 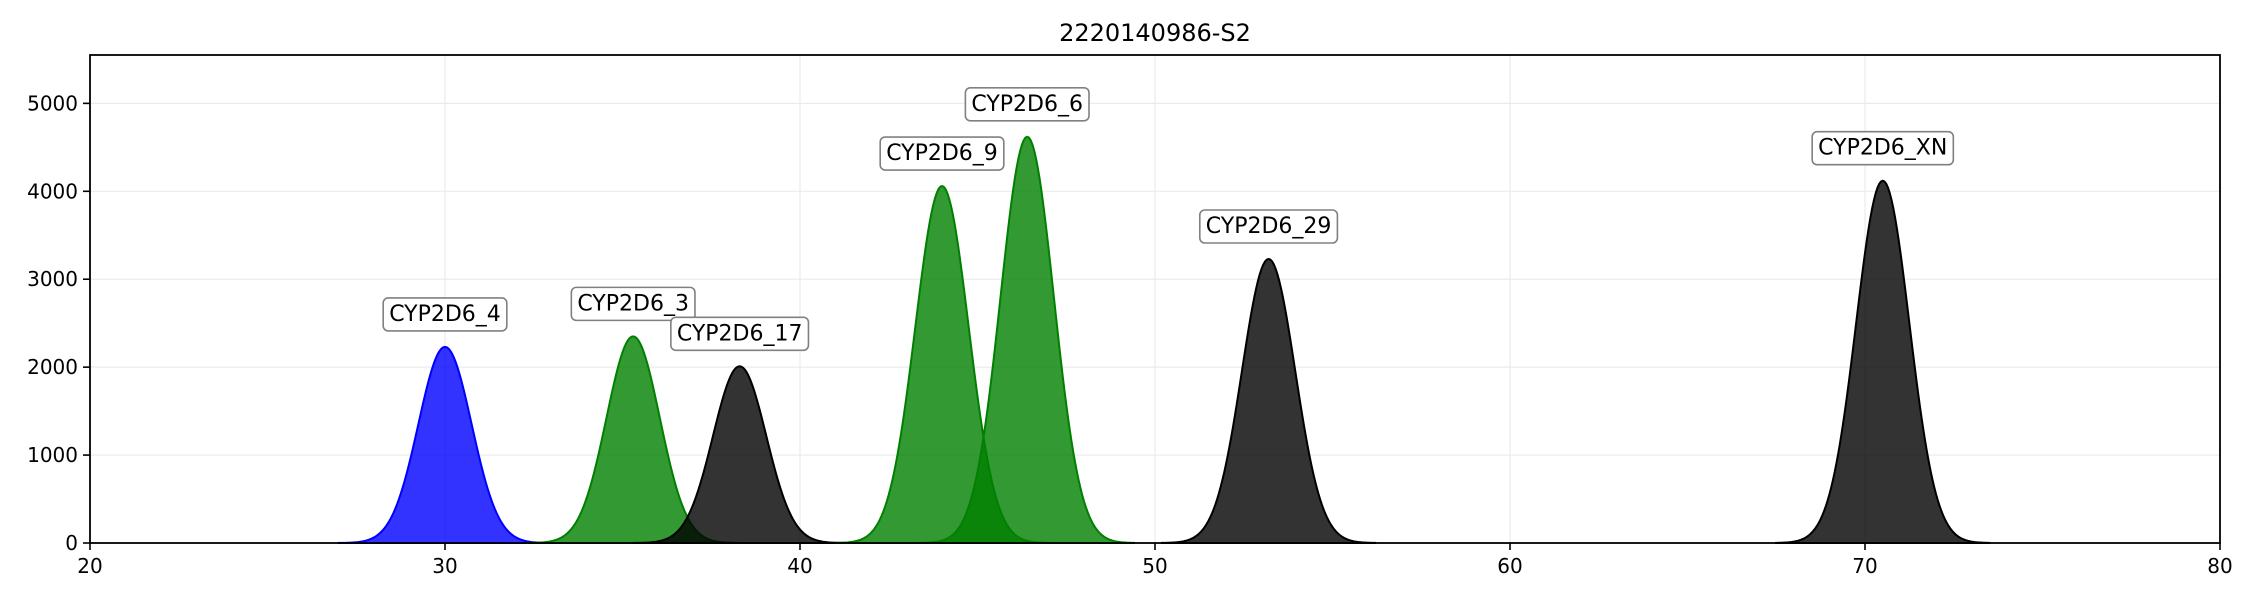 I want to click on y-tick-label: 4000, so click(x=52, y=191).